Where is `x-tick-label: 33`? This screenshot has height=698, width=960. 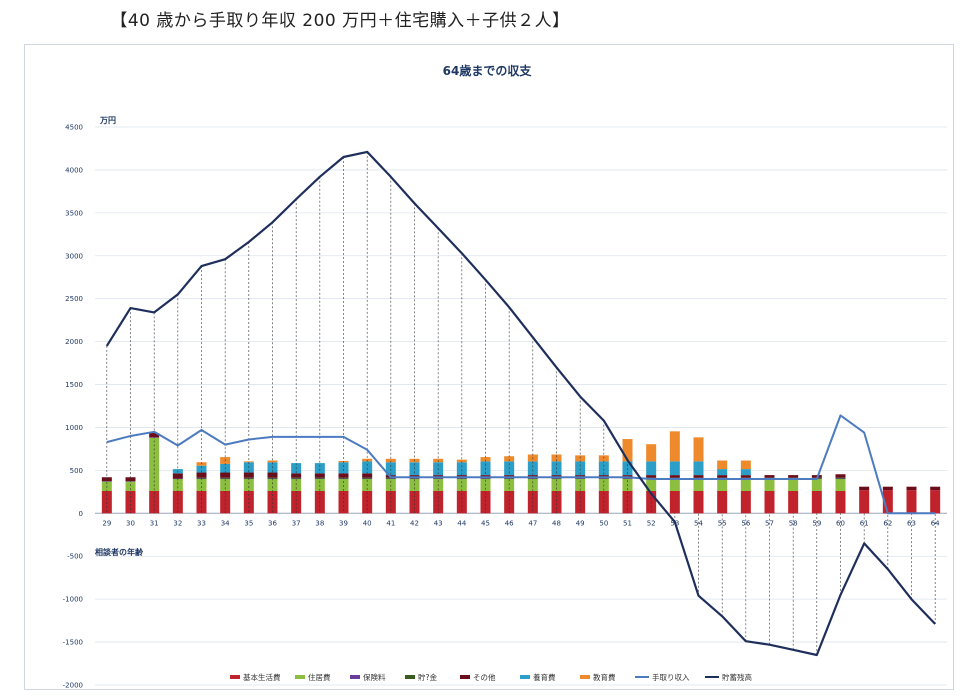
x-tick-label: 33 is located at coordinates (201, 523).